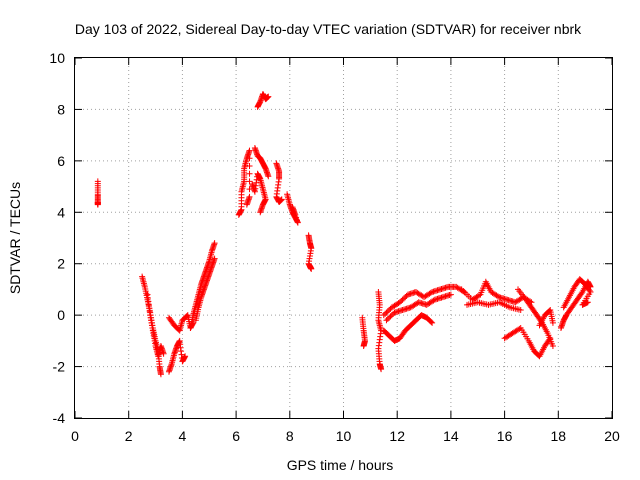 Image resolution: width=640 pixels, height=480 pixels. What do you see at coordinates (61, 264) in the screenshot?
I see `y-tick-label: 2` at bounding box center [61, 264].